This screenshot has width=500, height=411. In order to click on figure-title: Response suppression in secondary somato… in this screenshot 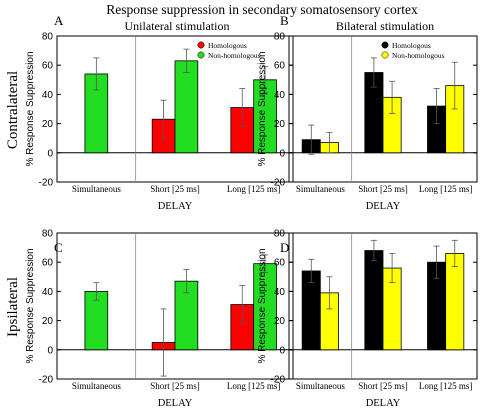, I will do `click(262, 9)`.